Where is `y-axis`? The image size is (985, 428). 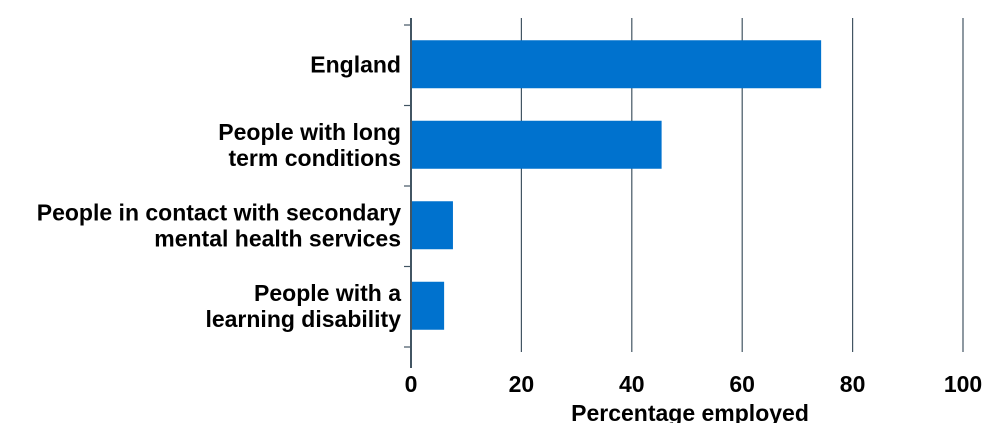
y-axis is located at coordinates (408, 193).